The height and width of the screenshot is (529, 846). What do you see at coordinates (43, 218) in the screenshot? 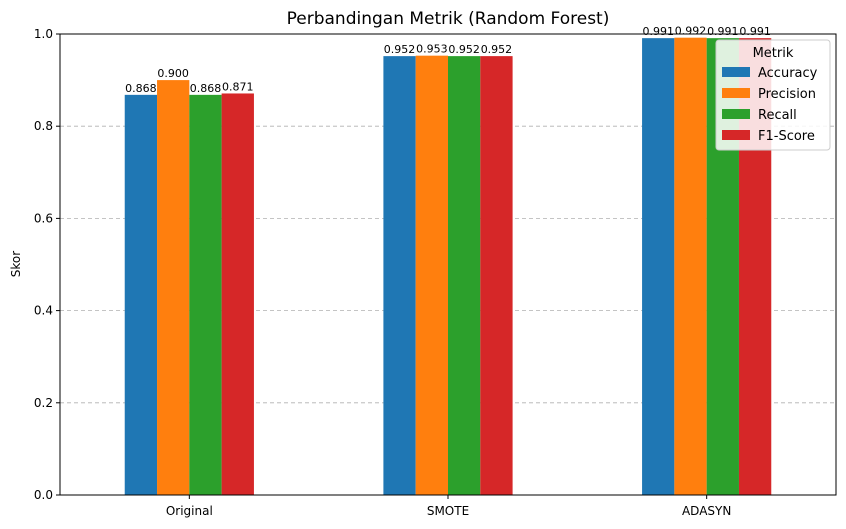
I see `y-tick-label: 0.6` at bounding box center [43, 218].